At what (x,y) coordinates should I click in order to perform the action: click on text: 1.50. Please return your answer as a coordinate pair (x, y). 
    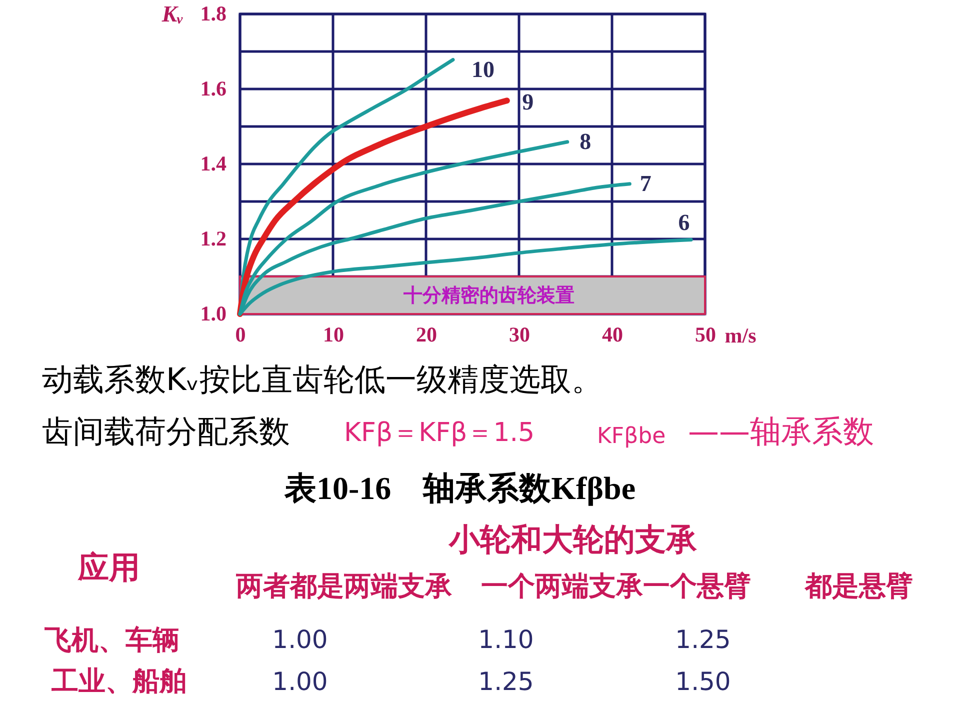
    Looking at the image, I should click on (703, 681).